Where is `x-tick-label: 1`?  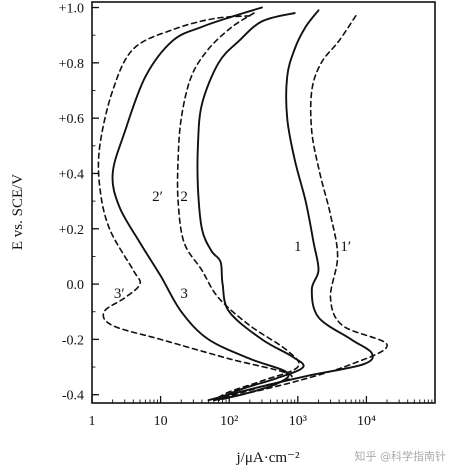 x-tick-label: 1 is located at coordinates (92, 421).